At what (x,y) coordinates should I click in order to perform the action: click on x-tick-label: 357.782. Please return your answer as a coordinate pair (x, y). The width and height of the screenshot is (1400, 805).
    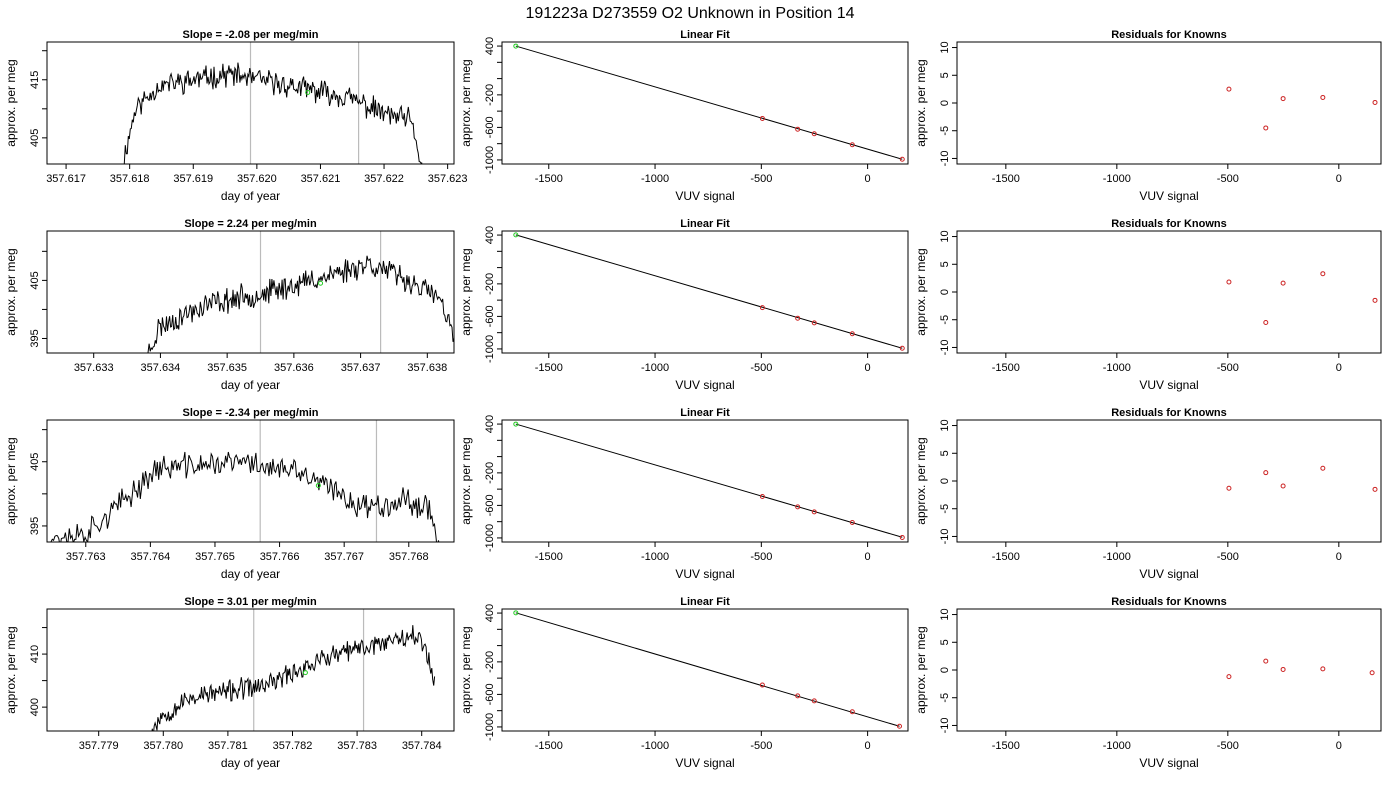
    Looking at the image, I should click on (293, 746).